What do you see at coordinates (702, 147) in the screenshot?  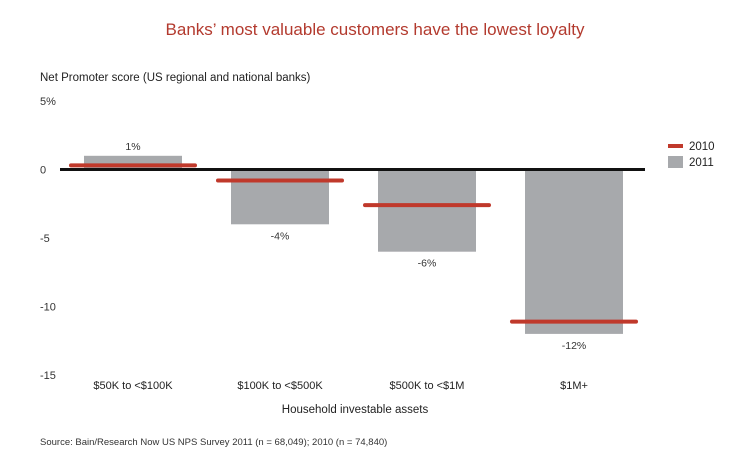 I see `legend-label-2010: 2010` at bounding box center [702, 147].